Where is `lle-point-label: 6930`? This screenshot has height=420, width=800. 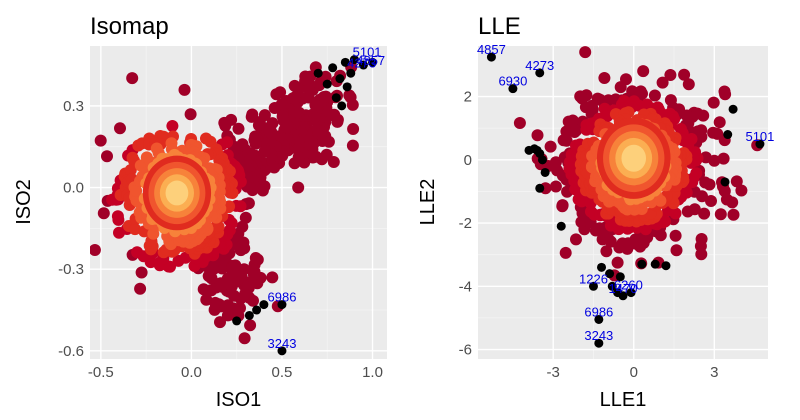
lle-point-label: 6930 is located at coordinates (512, 81).